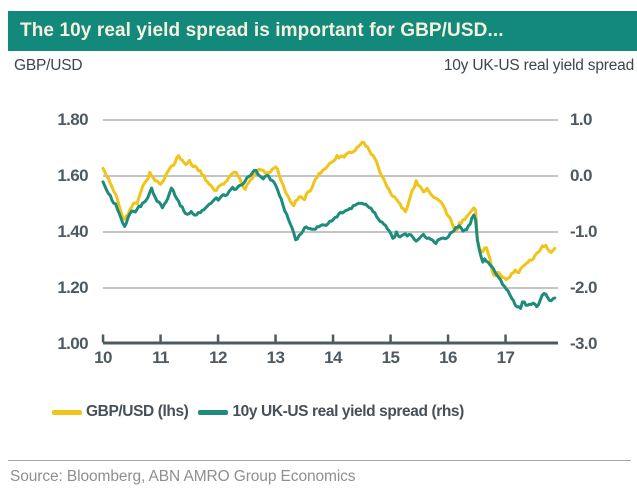 This screenshot has height=504, width=637. What do you see at coordinates (505, 357) in the screenshot?
I see `x-axis-tick-label: 17` at bounding box center [505, 357].